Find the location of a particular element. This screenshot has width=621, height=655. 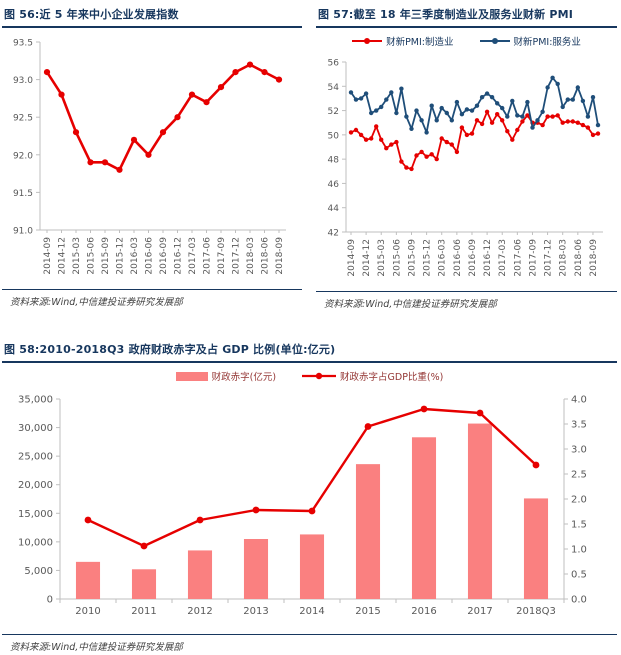

svg-text: 2013 is located at coordinates (255, 611).